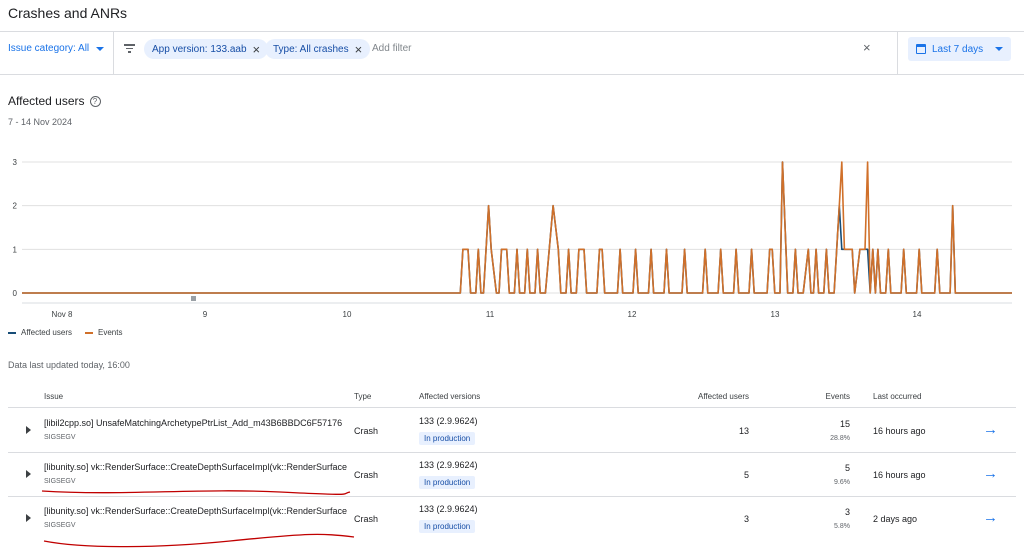 This screenshot has height=552, width=1024. Describe the element at coordinates (129, 49) in the screenshot. I see `filter-icon` at that location.